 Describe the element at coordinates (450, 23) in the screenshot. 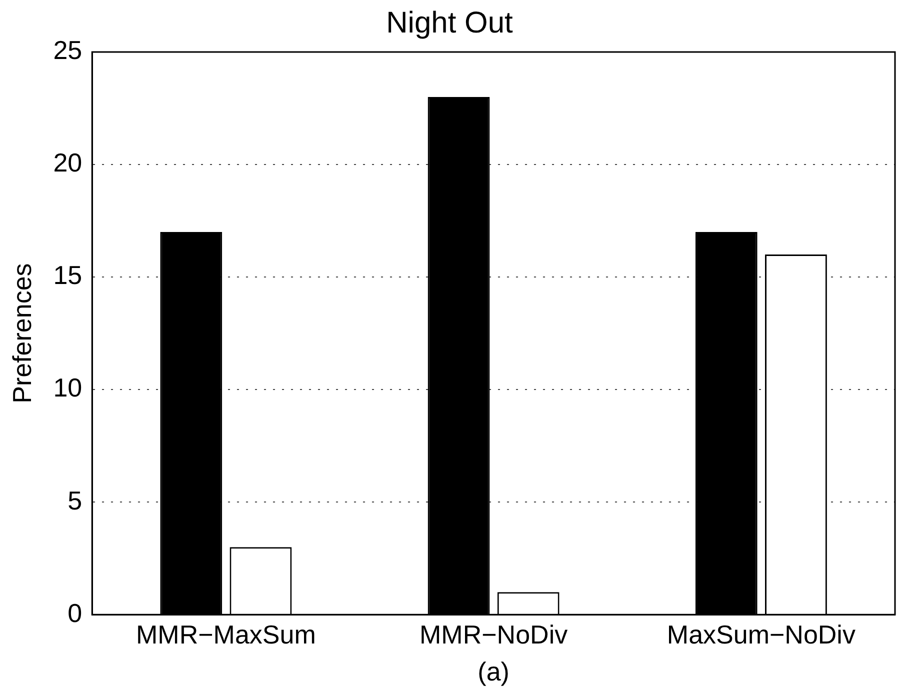

I see `chart-title: Night Out` at that location.